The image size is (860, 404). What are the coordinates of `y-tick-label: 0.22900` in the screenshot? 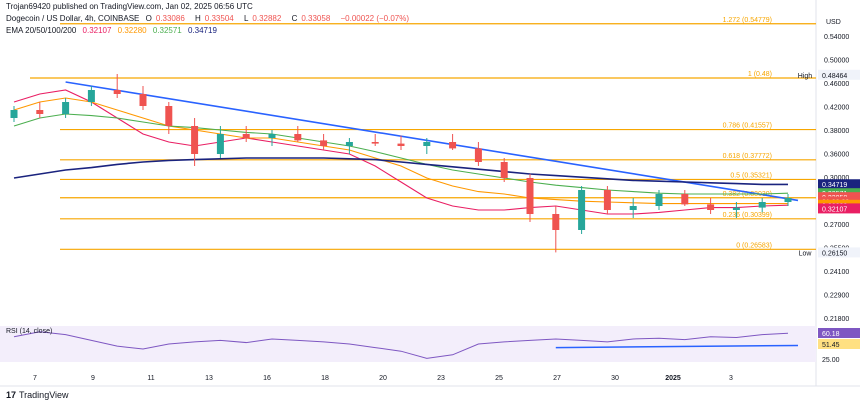 It's located at (836, 296).